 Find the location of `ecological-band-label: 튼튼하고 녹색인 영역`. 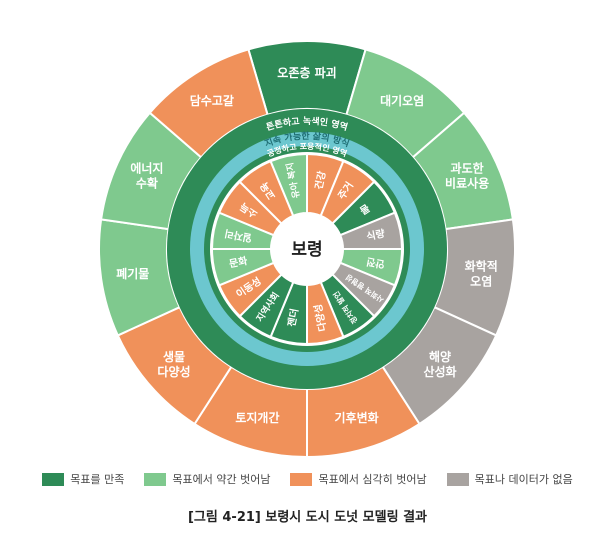

ecological-band-label: 튼튼하고 녹색인 영역 is located at coordinates (307, 124).